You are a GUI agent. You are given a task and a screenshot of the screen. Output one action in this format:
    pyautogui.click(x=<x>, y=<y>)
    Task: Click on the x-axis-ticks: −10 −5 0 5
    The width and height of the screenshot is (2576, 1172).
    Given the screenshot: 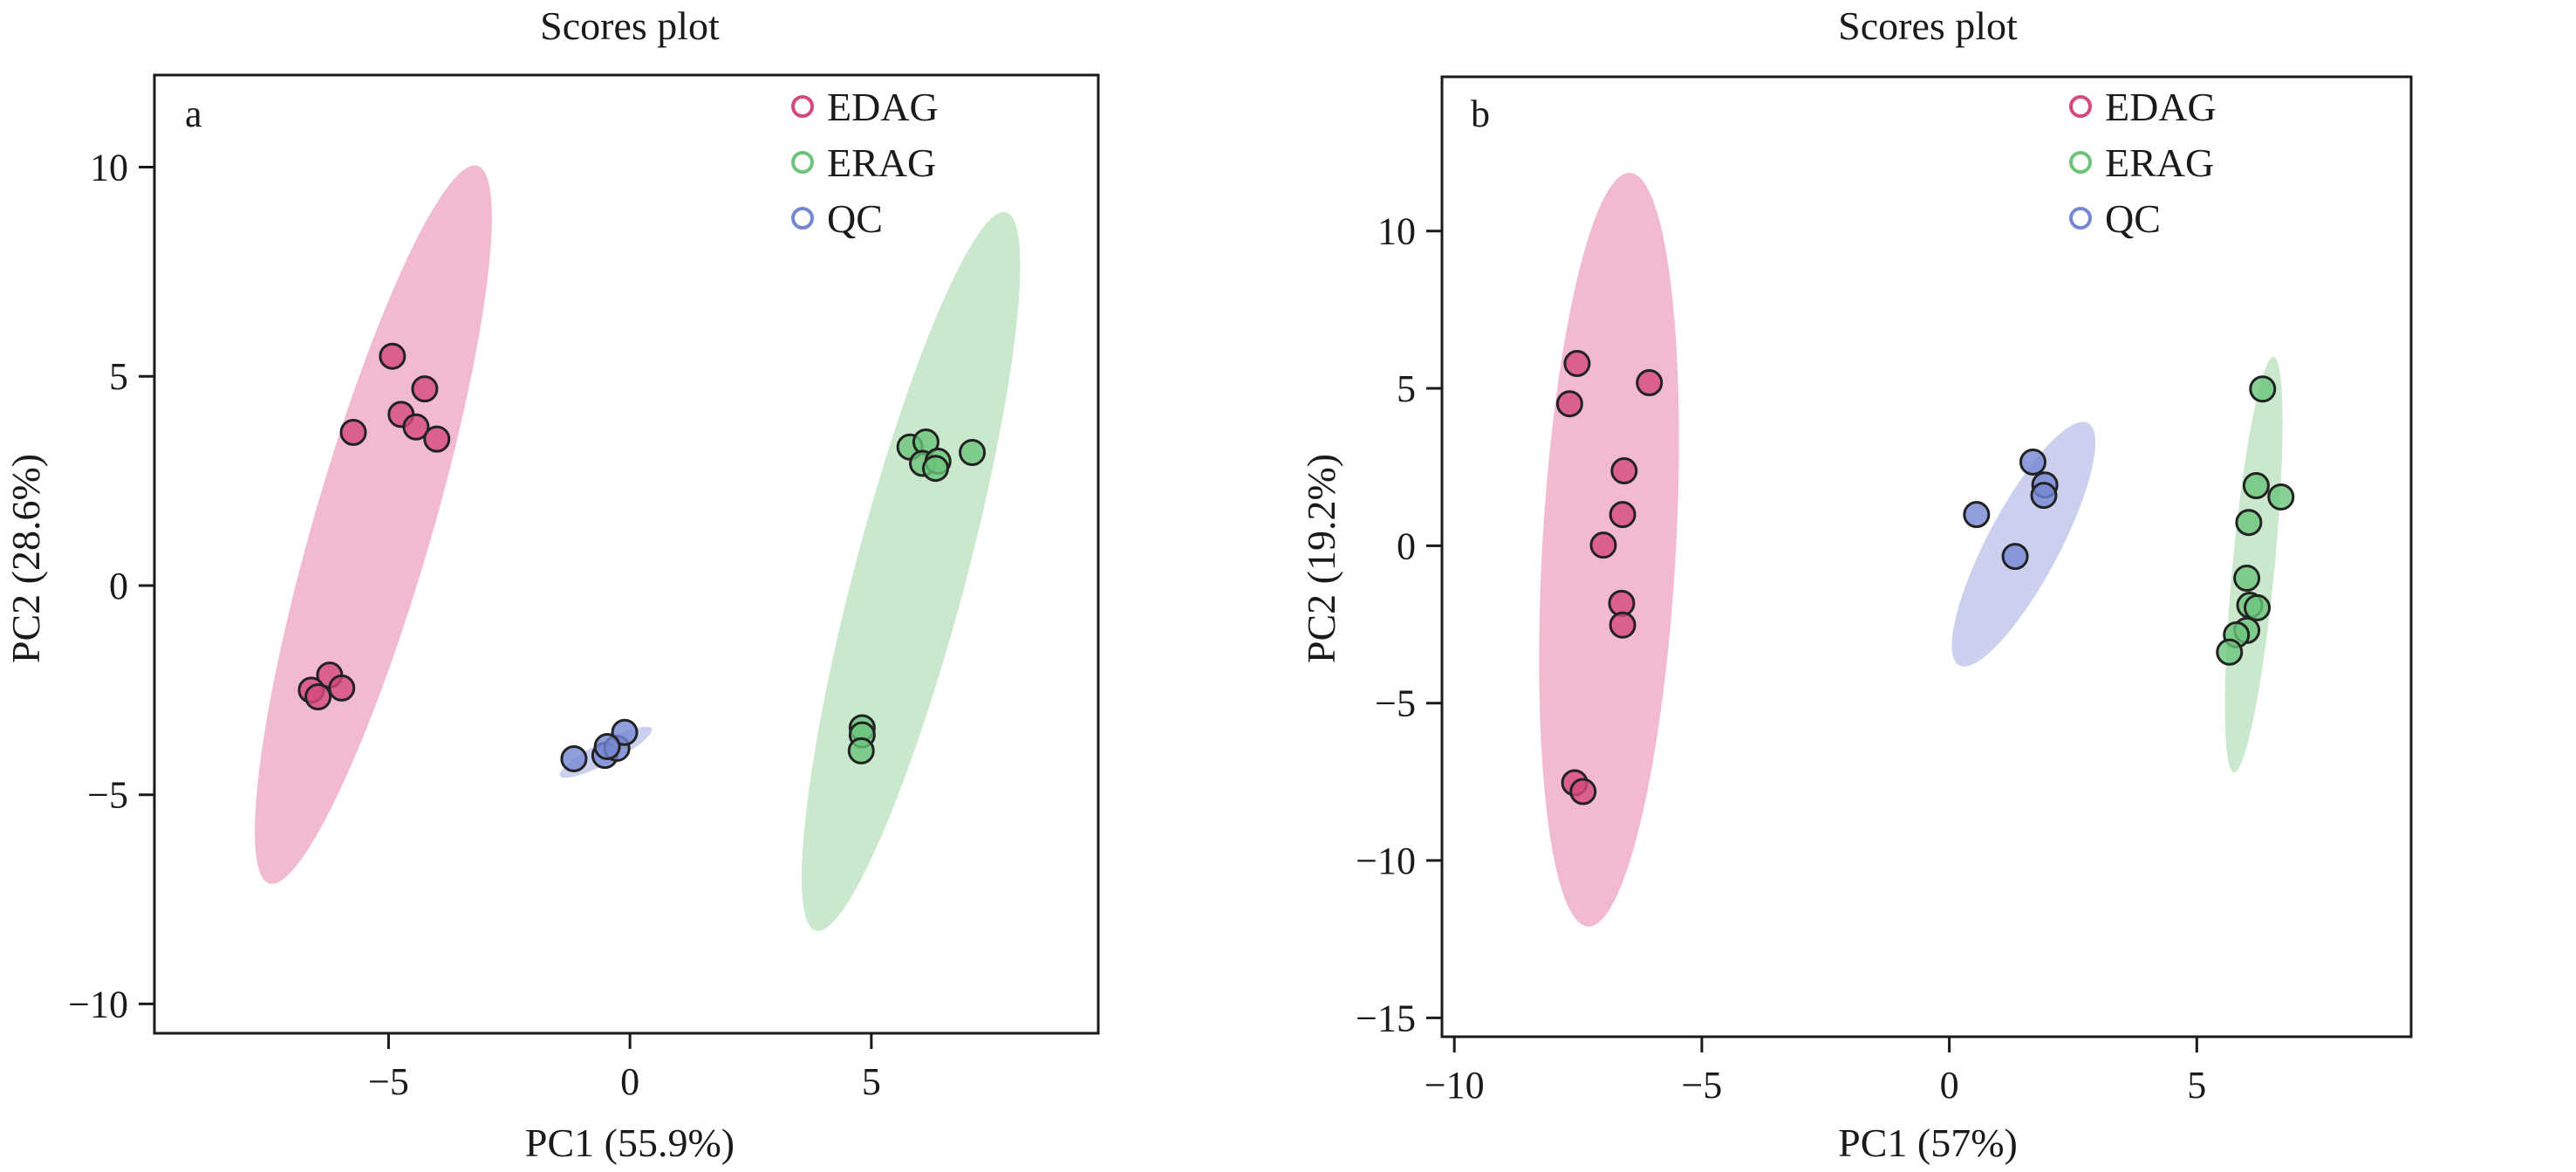 What is the action you would take?
    pyautogui.click(x=1815, y=1072)
    